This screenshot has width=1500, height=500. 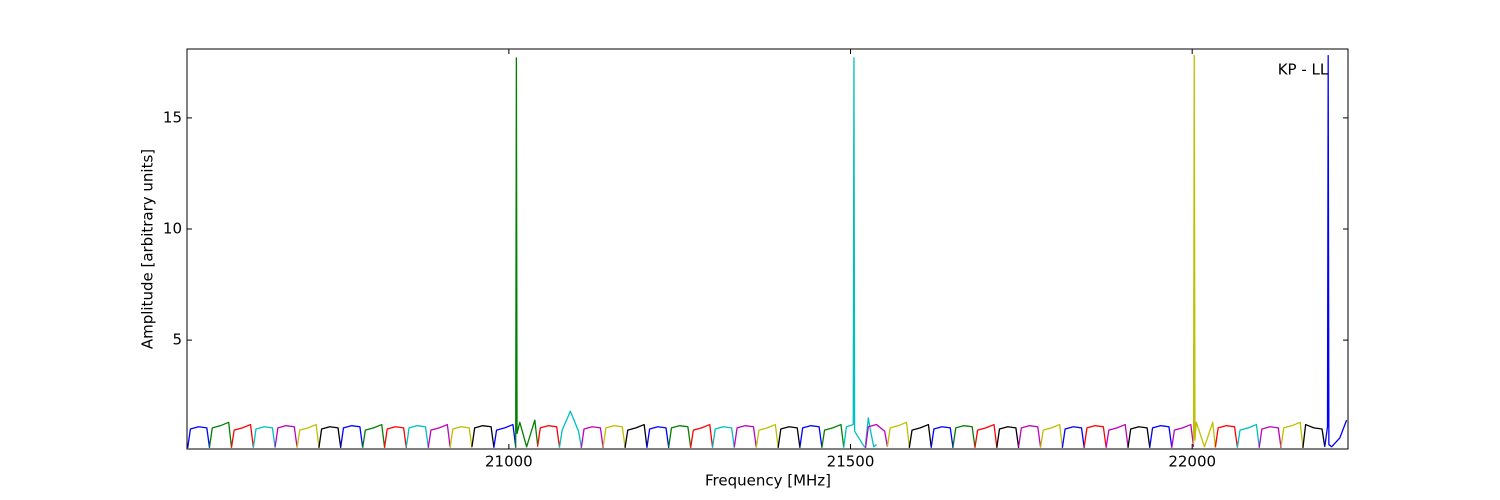 I want to click on x-tick-label: 22000, so click(x=1192, y=462).